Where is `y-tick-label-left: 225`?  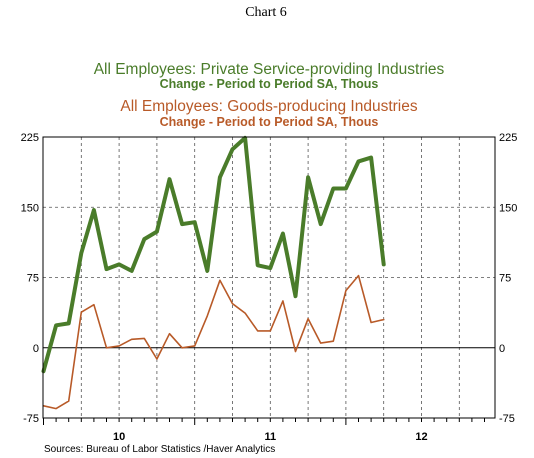 y-tick-label-left: 225 is located at coordinates (30, 138).